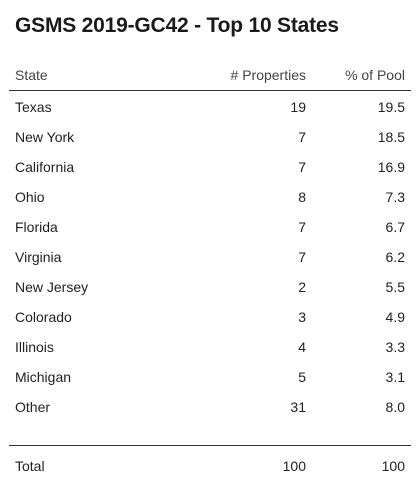 The height and width of the screenshot is (487, 420). I want to click on state-cell: Texas, so click(33, 107).